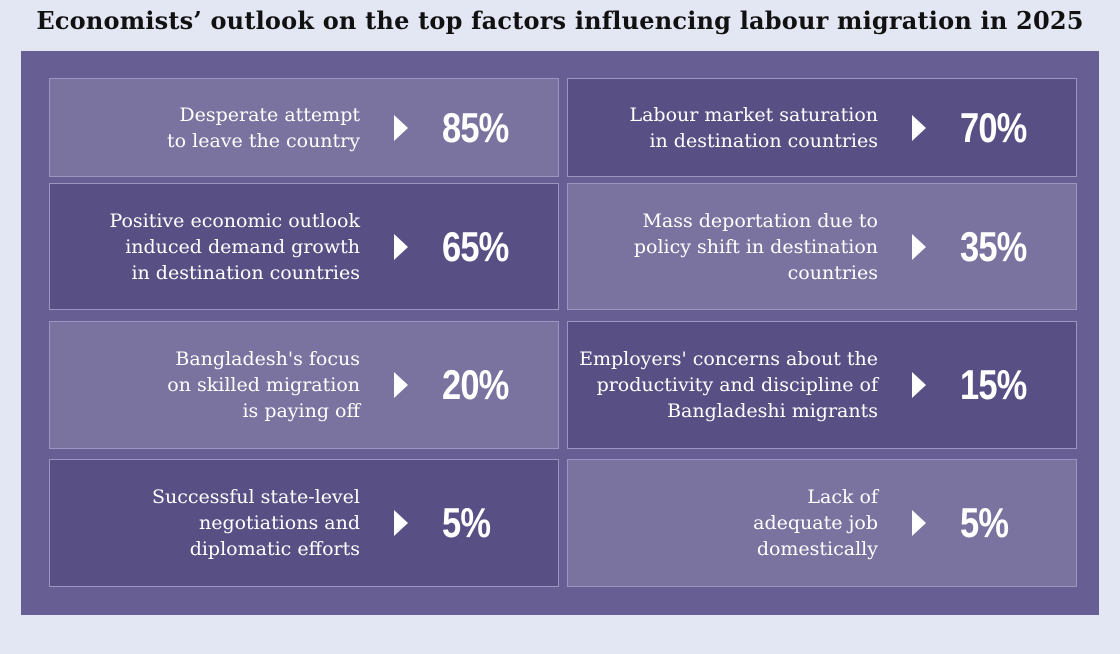 Image resolution: width=1120 pixels, height=654 pixels. What do you see at coordinates (475, 246) in the screenshot?
I see `factor-percentage-value: 65%` at bounding box center [475, 246].